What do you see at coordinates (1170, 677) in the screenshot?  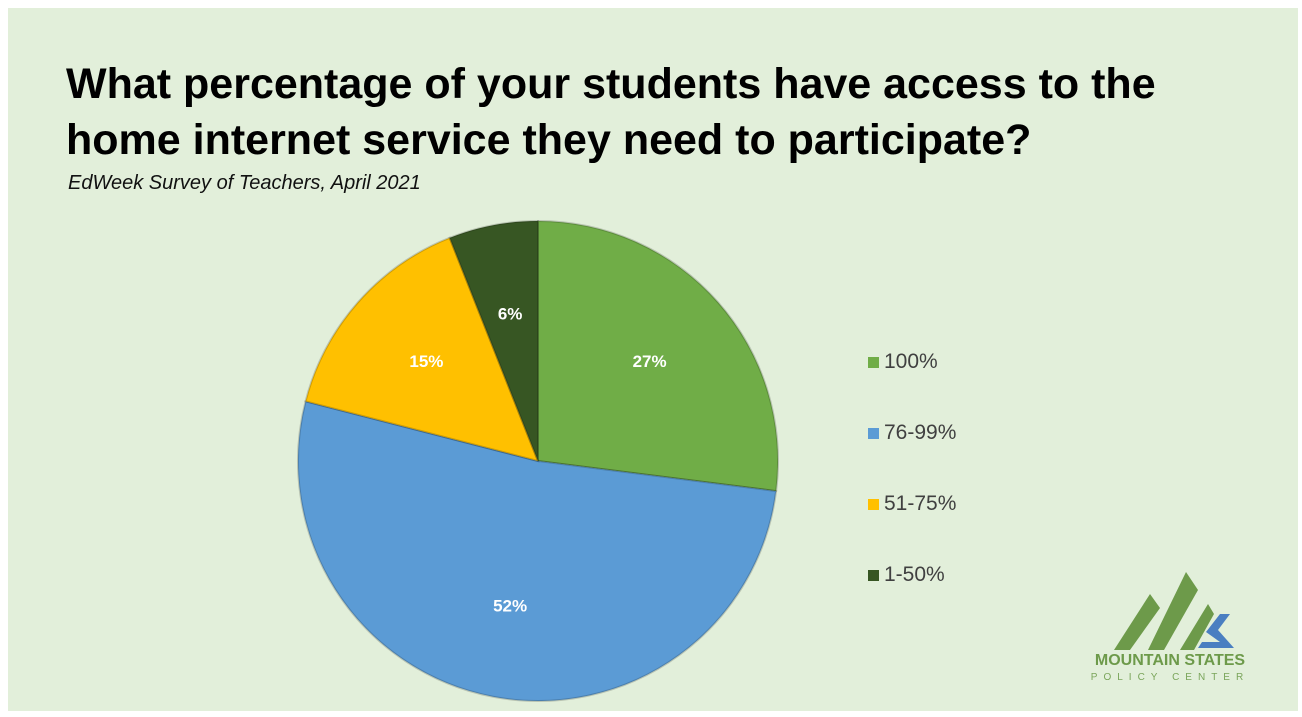 I see `logo-text-line2: POLICY CENTER` at bounding box center [1170, 677].